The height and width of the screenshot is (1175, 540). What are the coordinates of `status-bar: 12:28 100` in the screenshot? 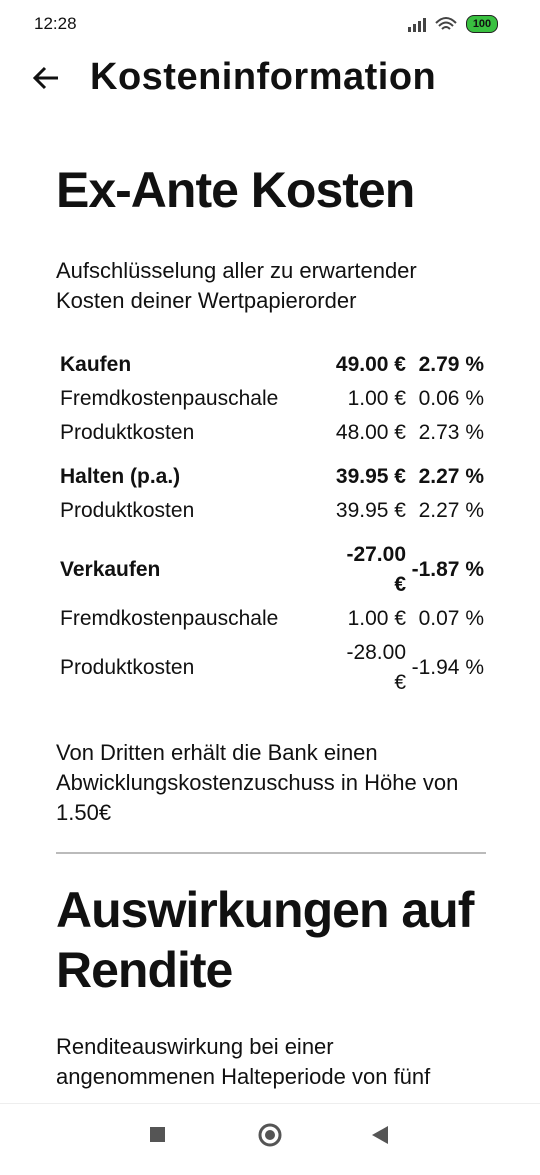 It's located at (270, 23).